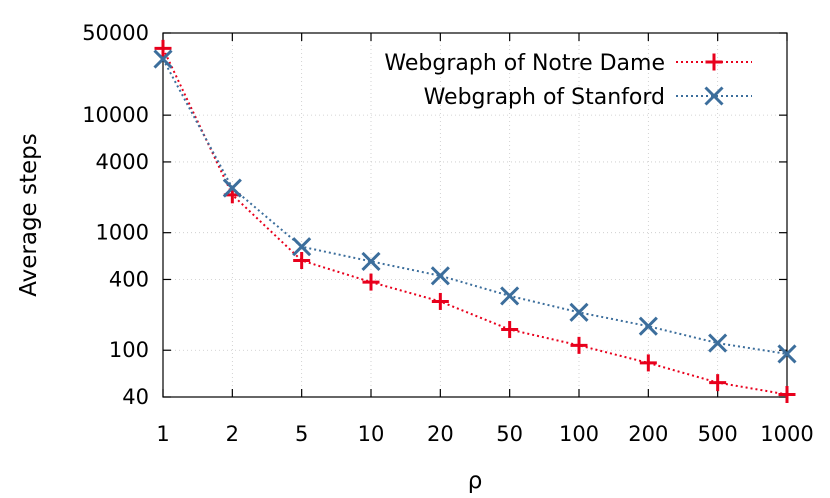  I want to click on y-tick-label: 400, so click(129, 279).